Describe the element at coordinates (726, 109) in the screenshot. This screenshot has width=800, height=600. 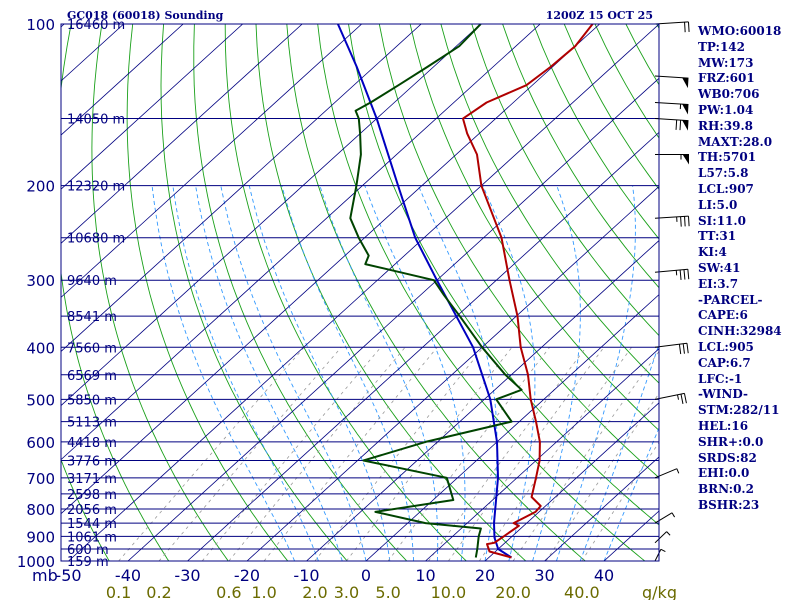
I see `index-value: PW:1.04` at that location.